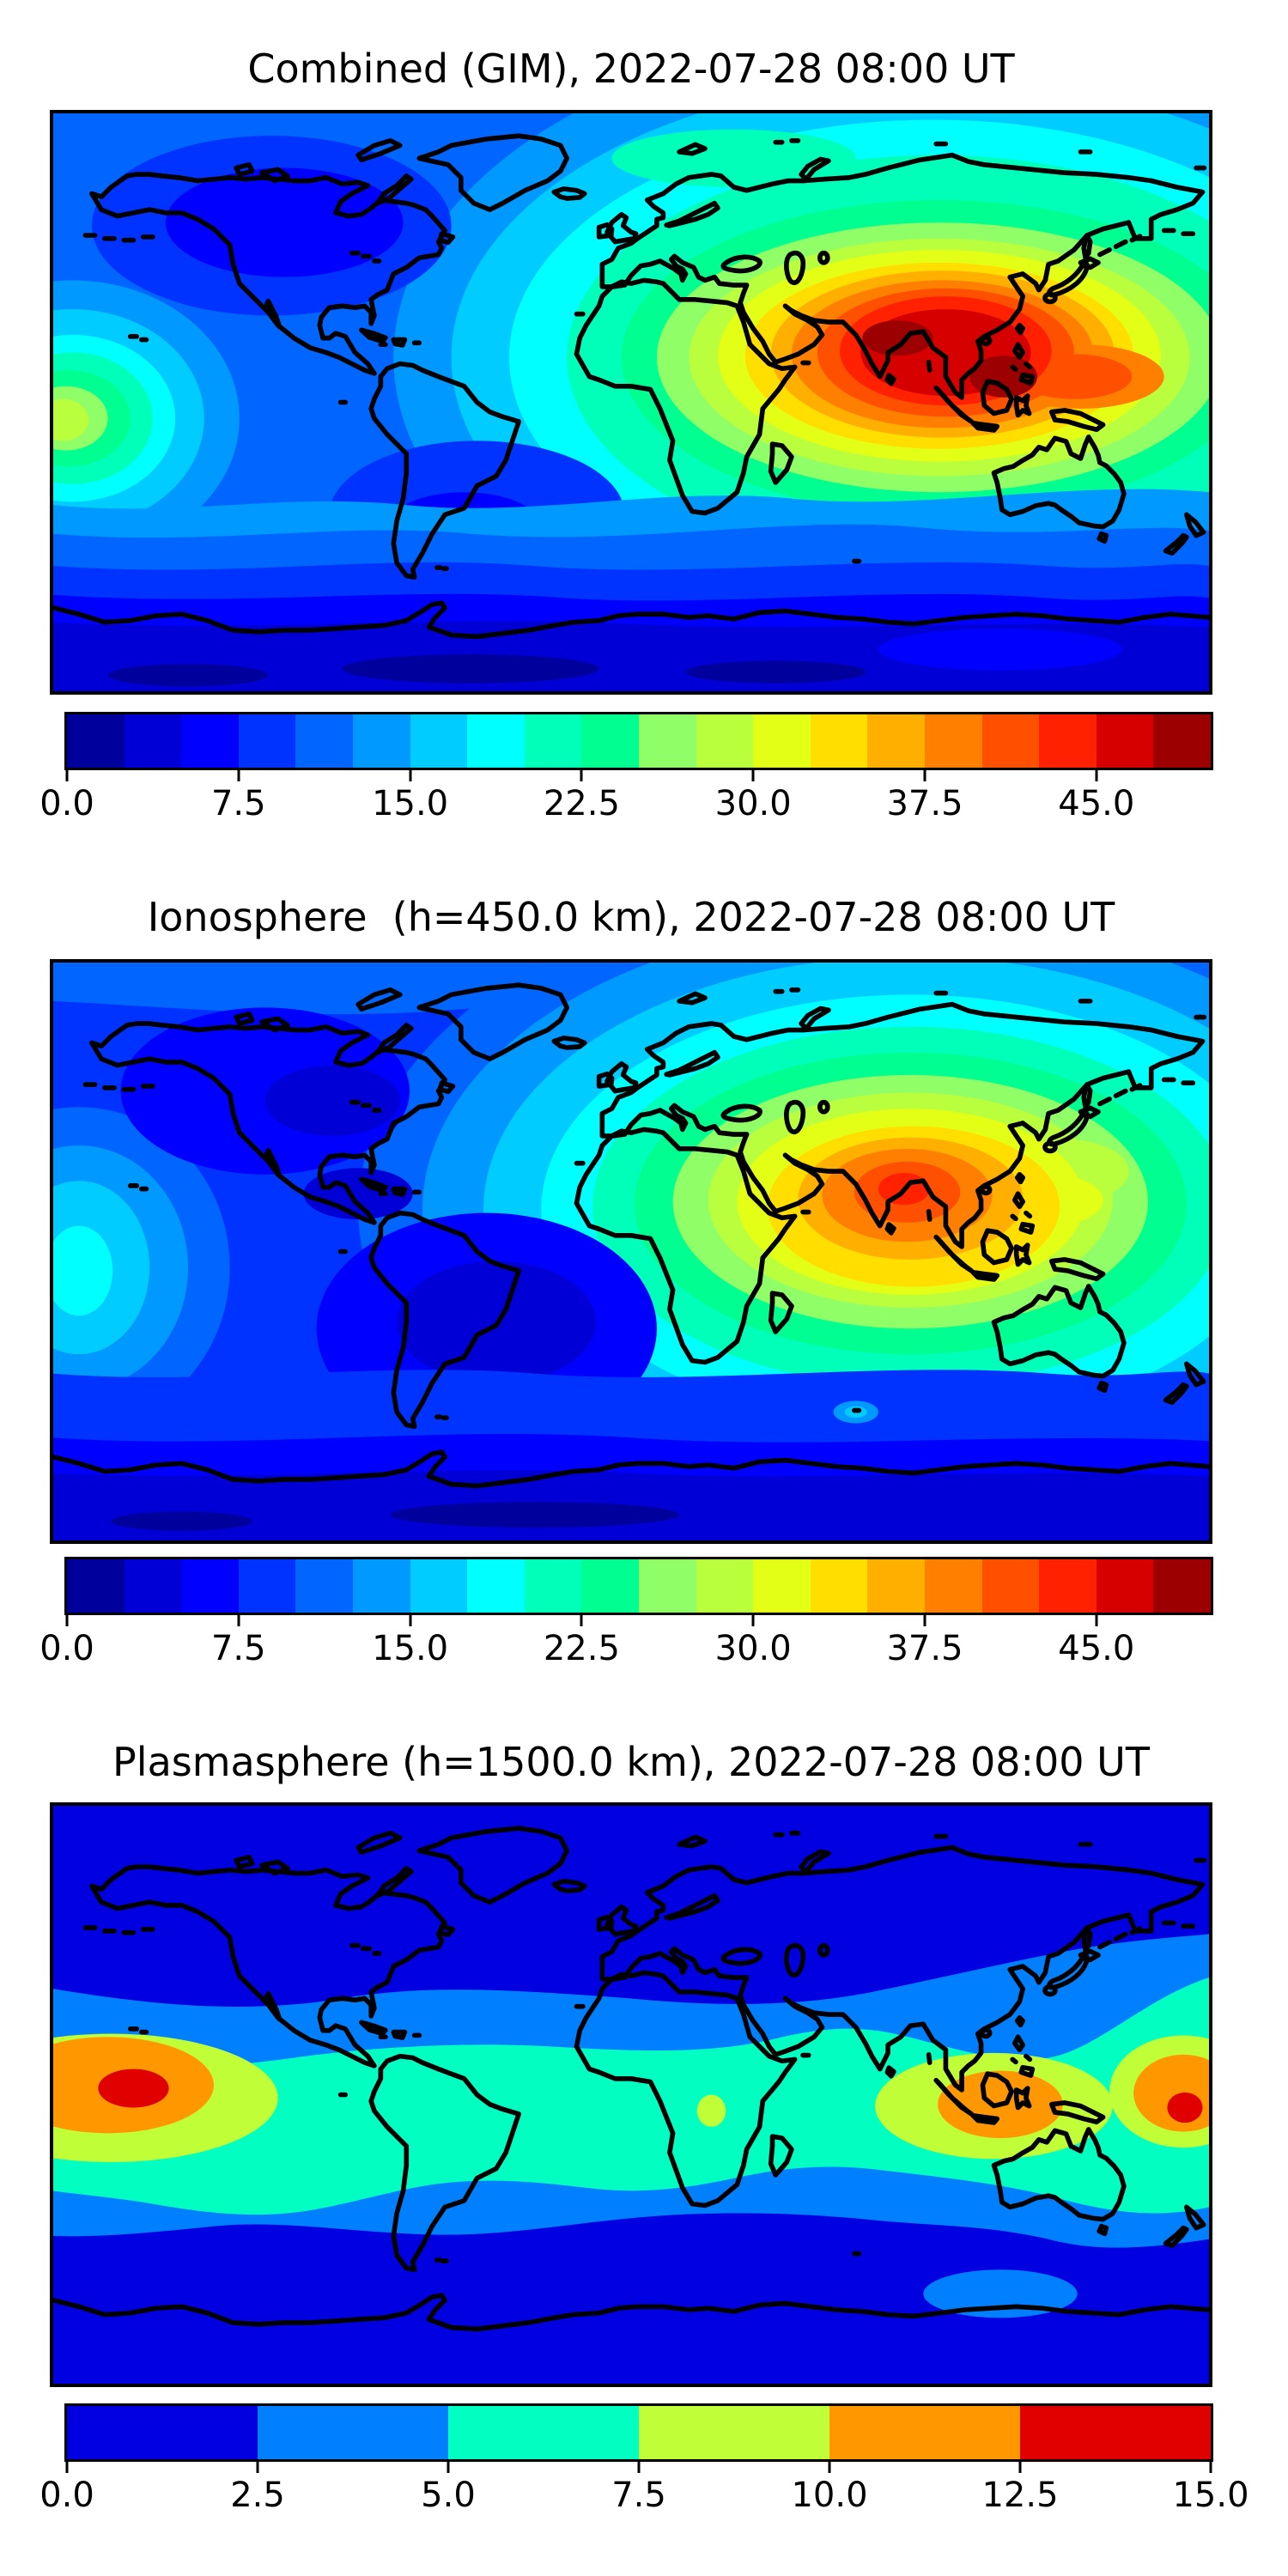 Image resolution: width=1288 pixels, height=2576 pixels. What do you see at coordinates (830, 2495) in the screenshot?
I see `tick-label: 10.0` at bounding box center [830, 2495].